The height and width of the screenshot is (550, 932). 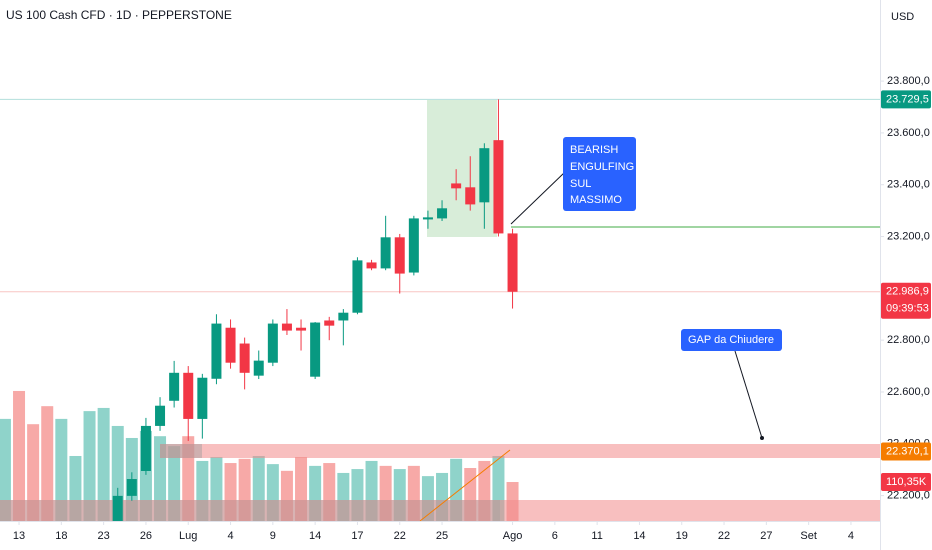 What do you see at coordinates (907, 309) in the screenshot?
I see `countdown-label: 09:39:53` at bounding box center [907, 309].